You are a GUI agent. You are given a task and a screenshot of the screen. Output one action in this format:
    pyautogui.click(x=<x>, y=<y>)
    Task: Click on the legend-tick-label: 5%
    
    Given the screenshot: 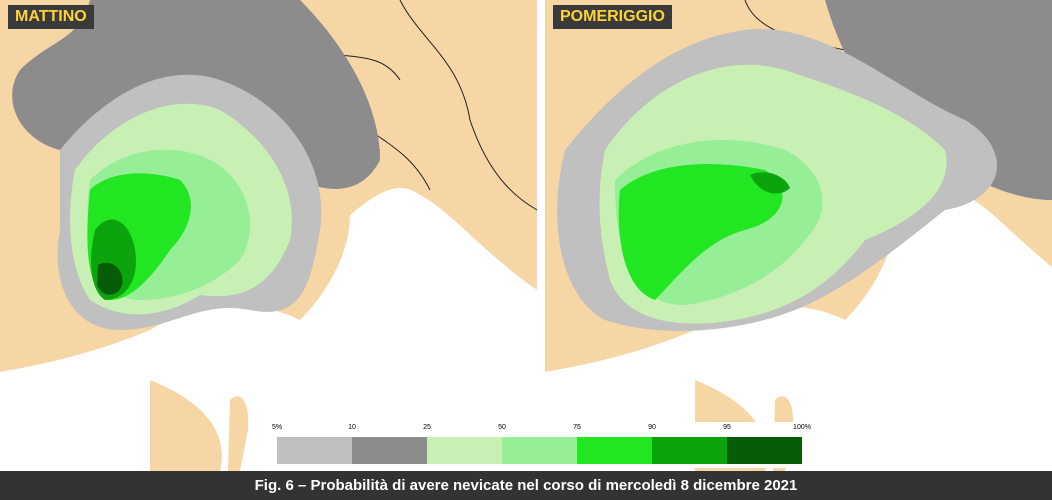 What is the action you would take?
    pyautogui.click(x=277, y=427)
    